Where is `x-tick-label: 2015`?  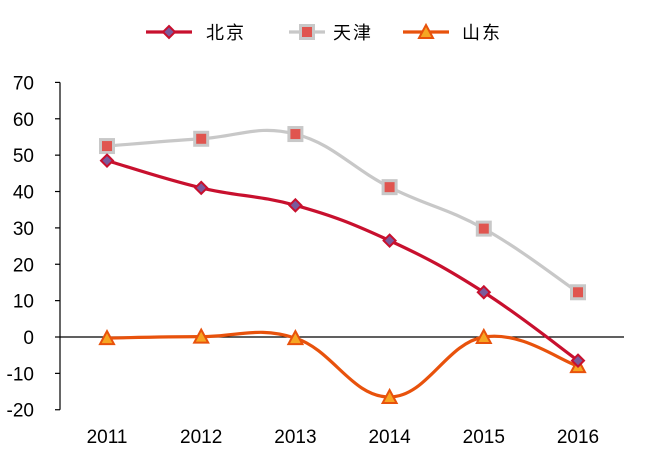 x-tick-label: 2015 is located at coordinates (484, 437).